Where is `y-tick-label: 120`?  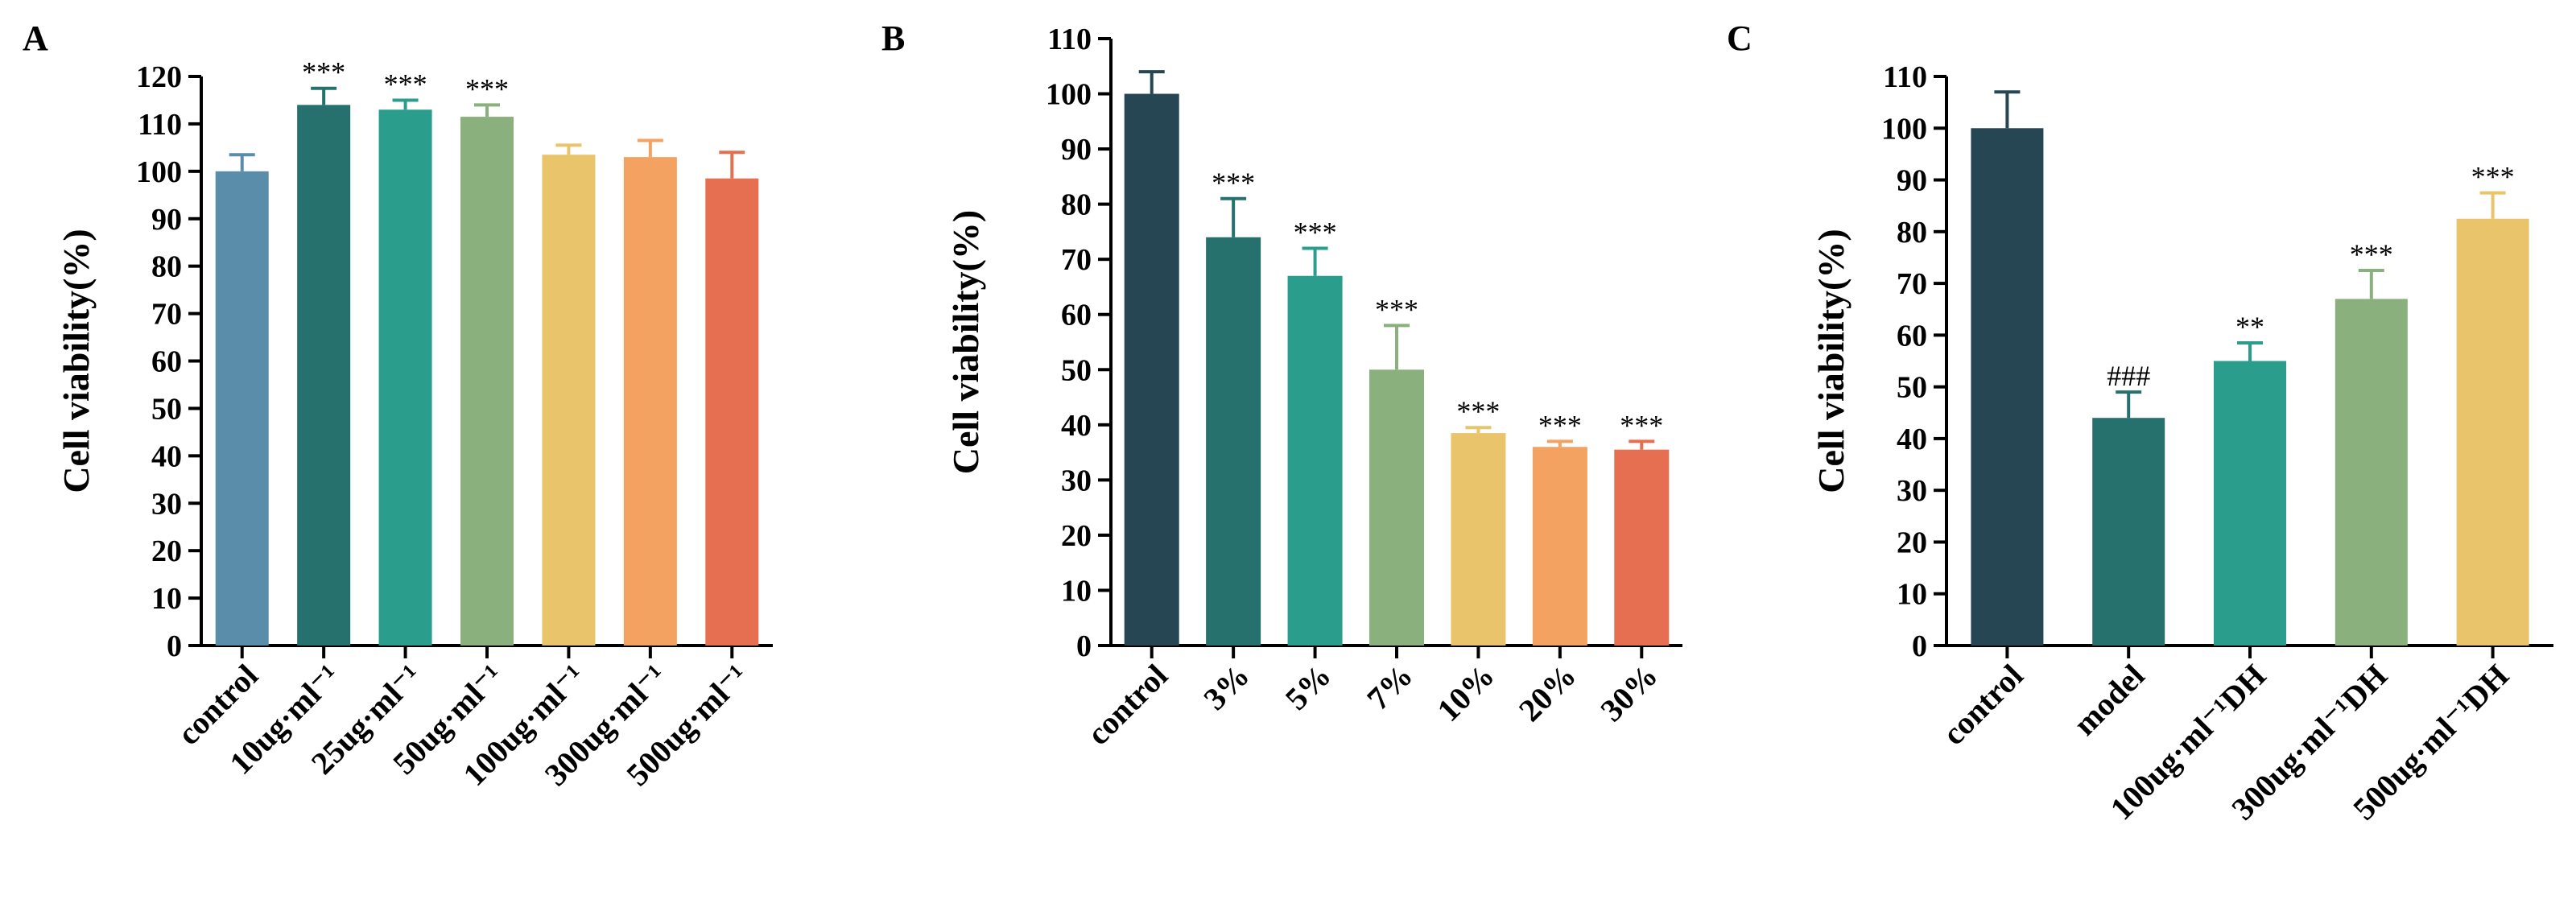
y-tick-label: 120 is located at coordinates (159, 77).